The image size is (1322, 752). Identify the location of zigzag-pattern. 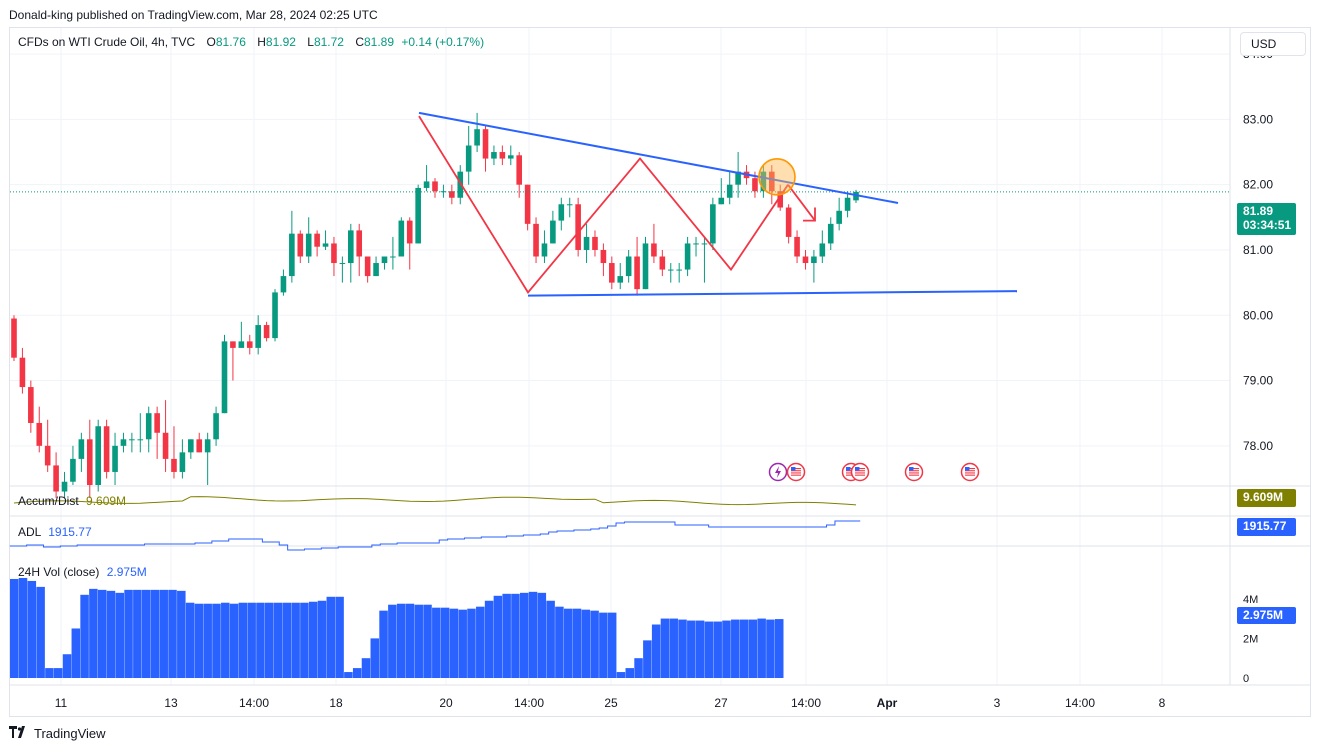
(603, 204).